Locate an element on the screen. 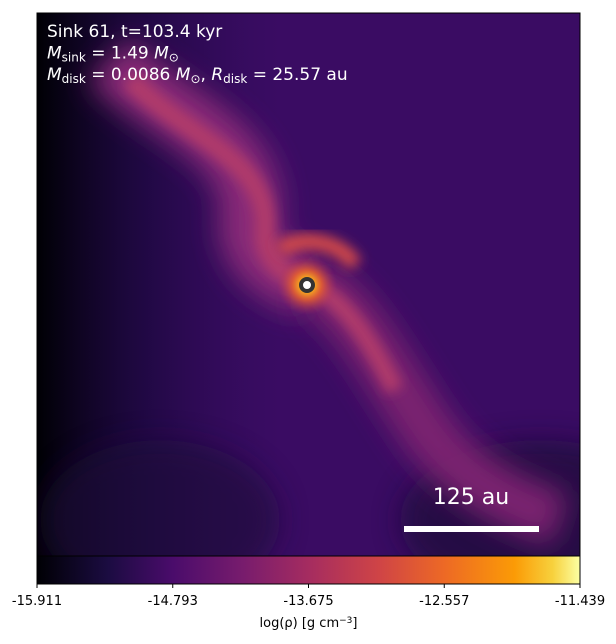 The width and height of the screenshot is (616, 644). colorbar-tick-label: -11.439 is located at coordinates (580, 601).